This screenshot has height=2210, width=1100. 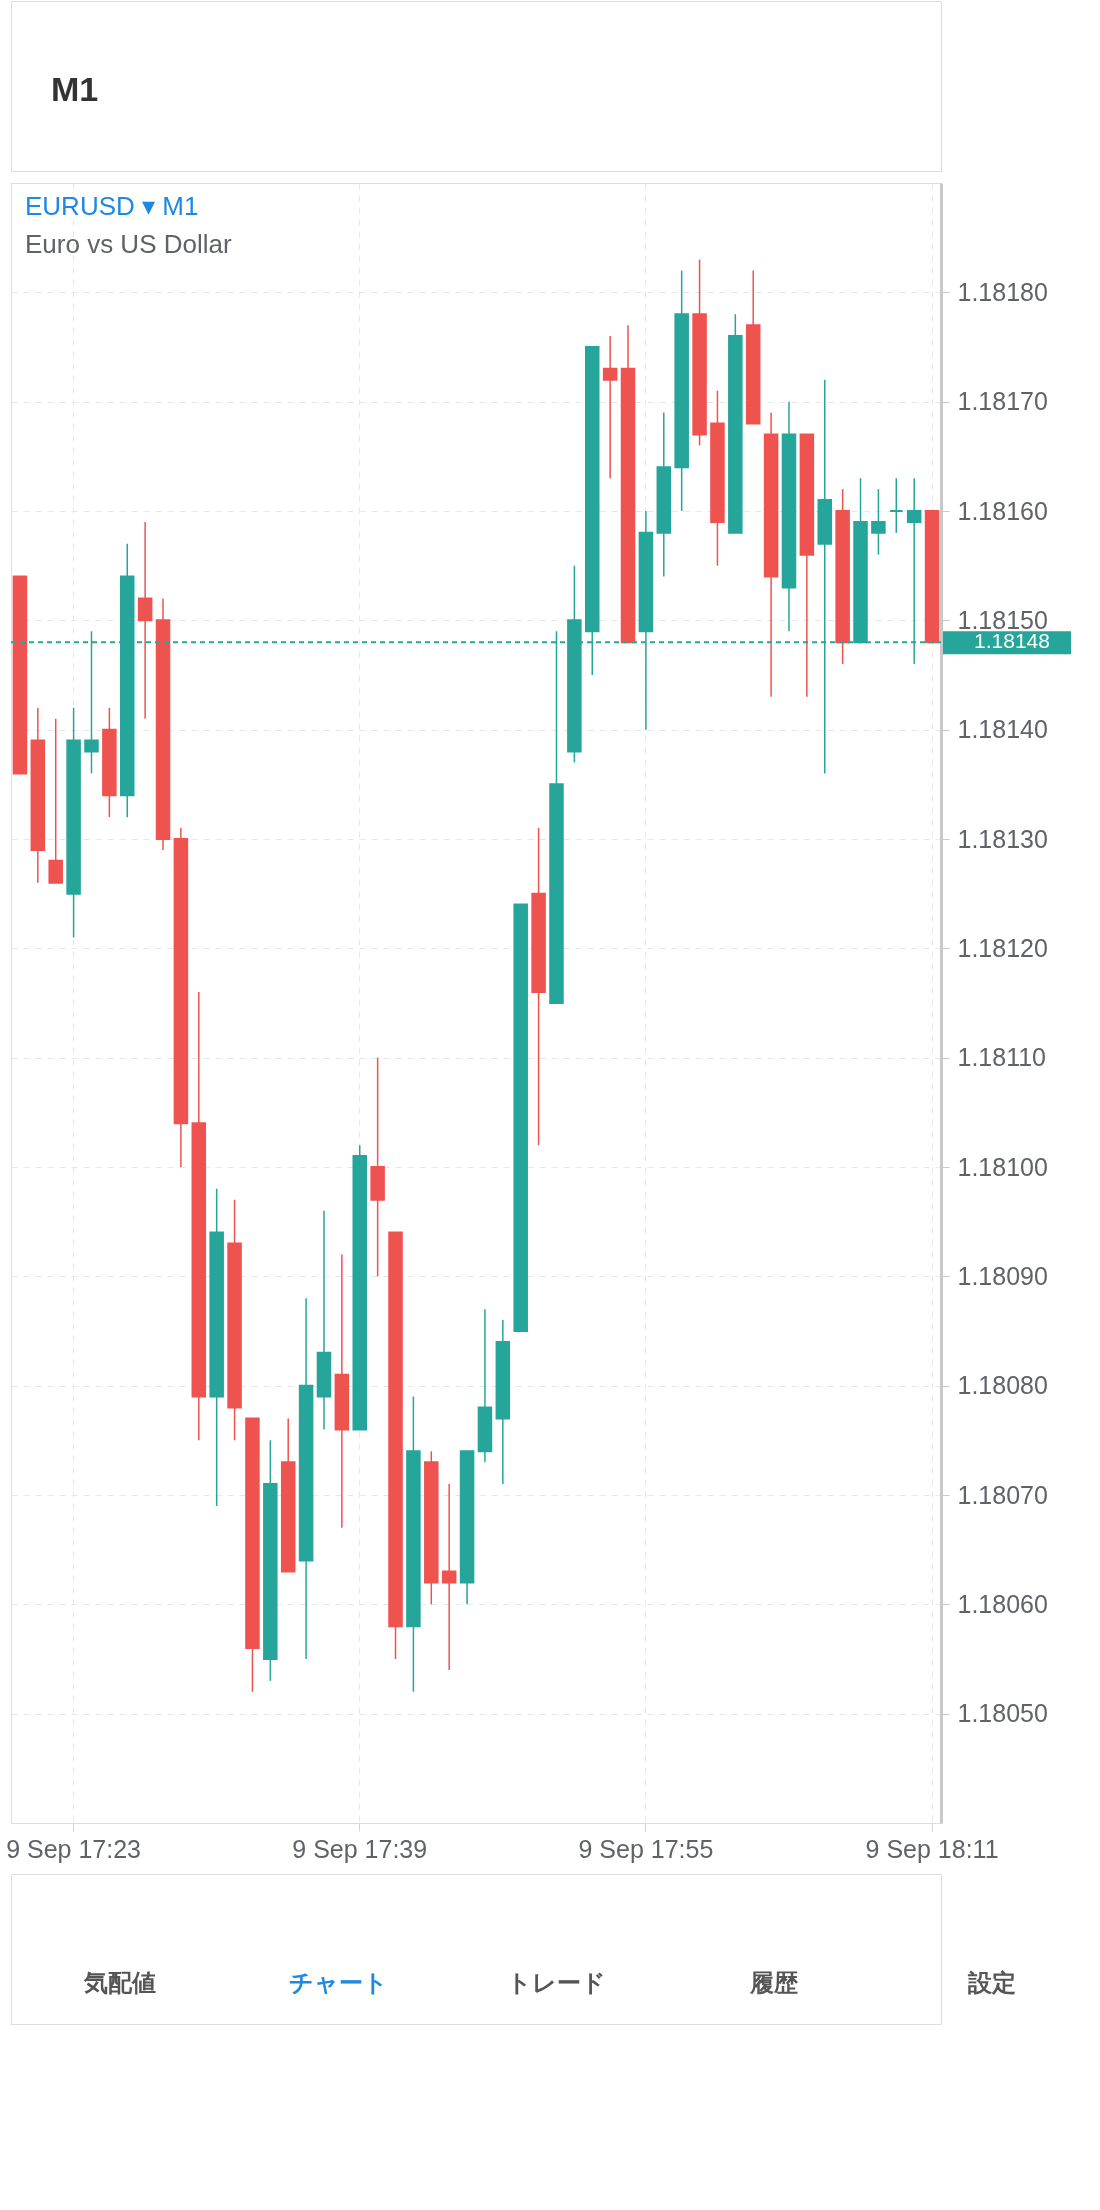 What do you see at coordinates (1002, 1166) in the screenshot?
I see `y-tick-label: 1.18100` at bounding box center [1002, 1166].